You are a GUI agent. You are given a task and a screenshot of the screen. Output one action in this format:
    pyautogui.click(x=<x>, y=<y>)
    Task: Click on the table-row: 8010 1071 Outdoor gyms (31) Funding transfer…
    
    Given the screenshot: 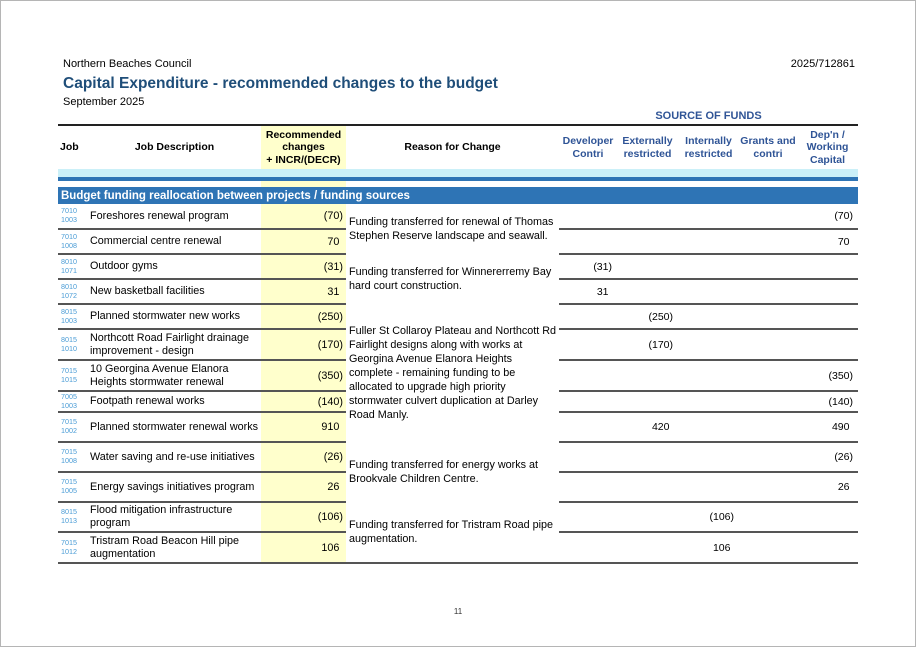 What is the action you would take?
    pyautogui.click(x=458, y=273)
    